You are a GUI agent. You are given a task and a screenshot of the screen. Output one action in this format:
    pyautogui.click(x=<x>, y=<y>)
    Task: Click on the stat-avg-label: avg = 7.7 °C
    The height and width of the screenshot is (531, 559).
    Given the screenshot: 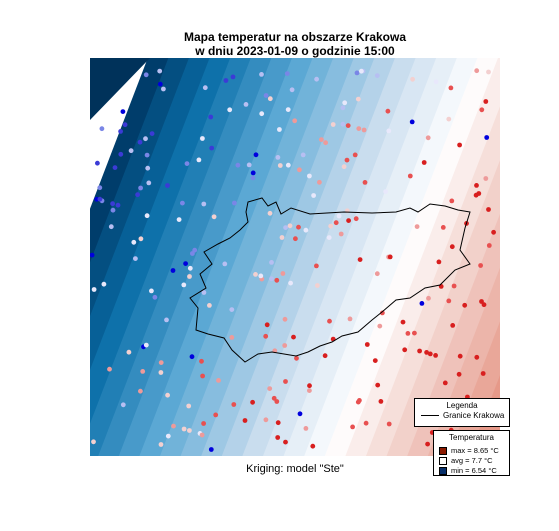 What is the action you would take?
    pyautogui.click(x=472, y=460)
    